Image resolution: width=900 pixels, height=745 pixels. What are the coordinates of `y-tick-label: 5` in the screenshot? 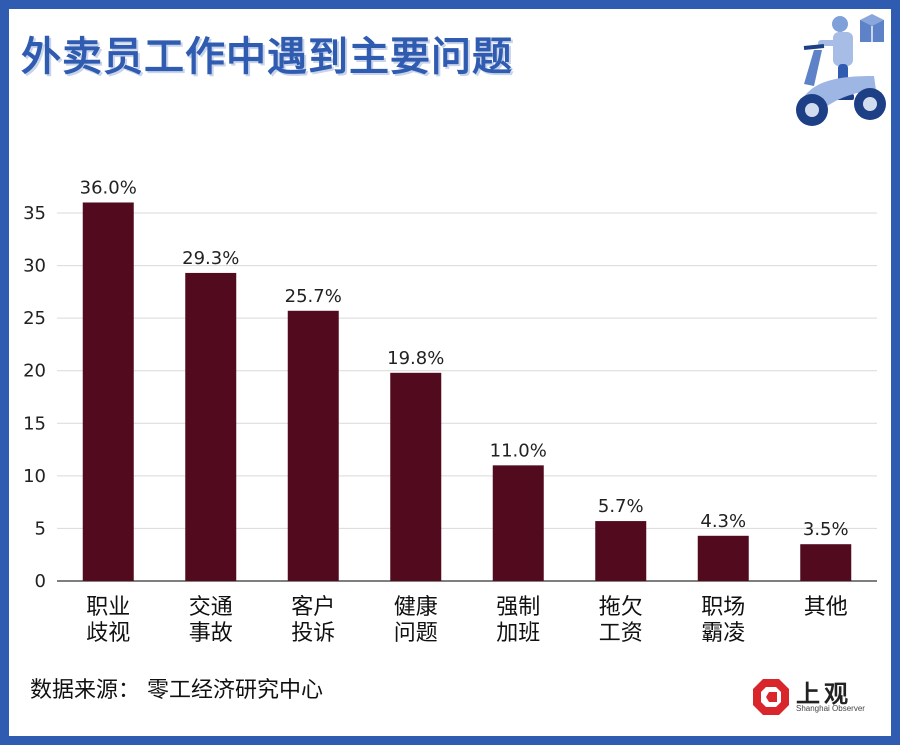 It's located at (40, 528).